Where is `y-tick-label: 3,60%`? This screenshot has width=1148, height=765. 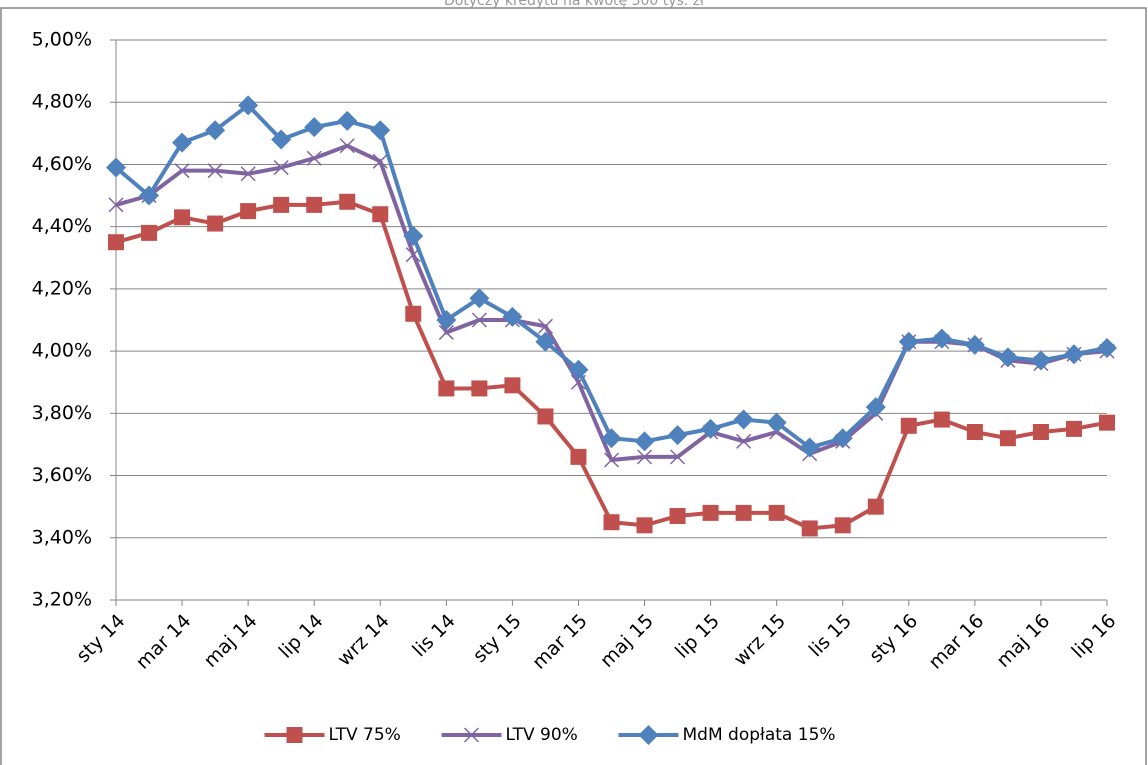 y-tick-label: 3,60% is located at coordinates (62, 475).